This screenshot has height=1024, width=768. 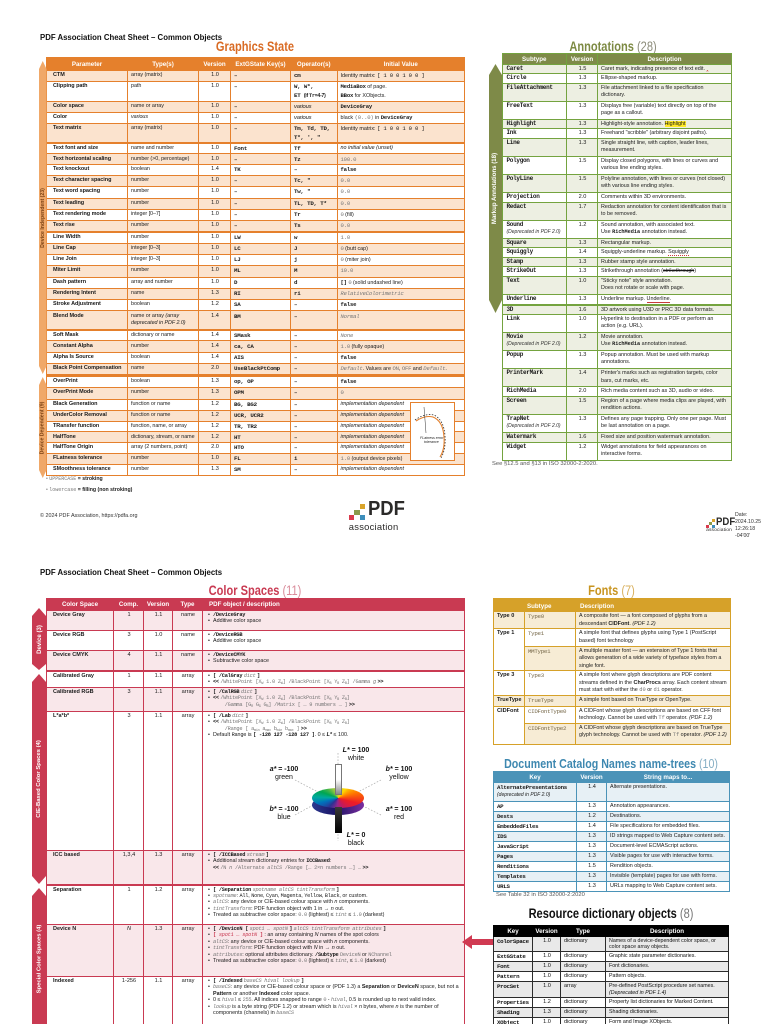 I want to click on svg-text: FLatness error, so click(x=432, y=438).